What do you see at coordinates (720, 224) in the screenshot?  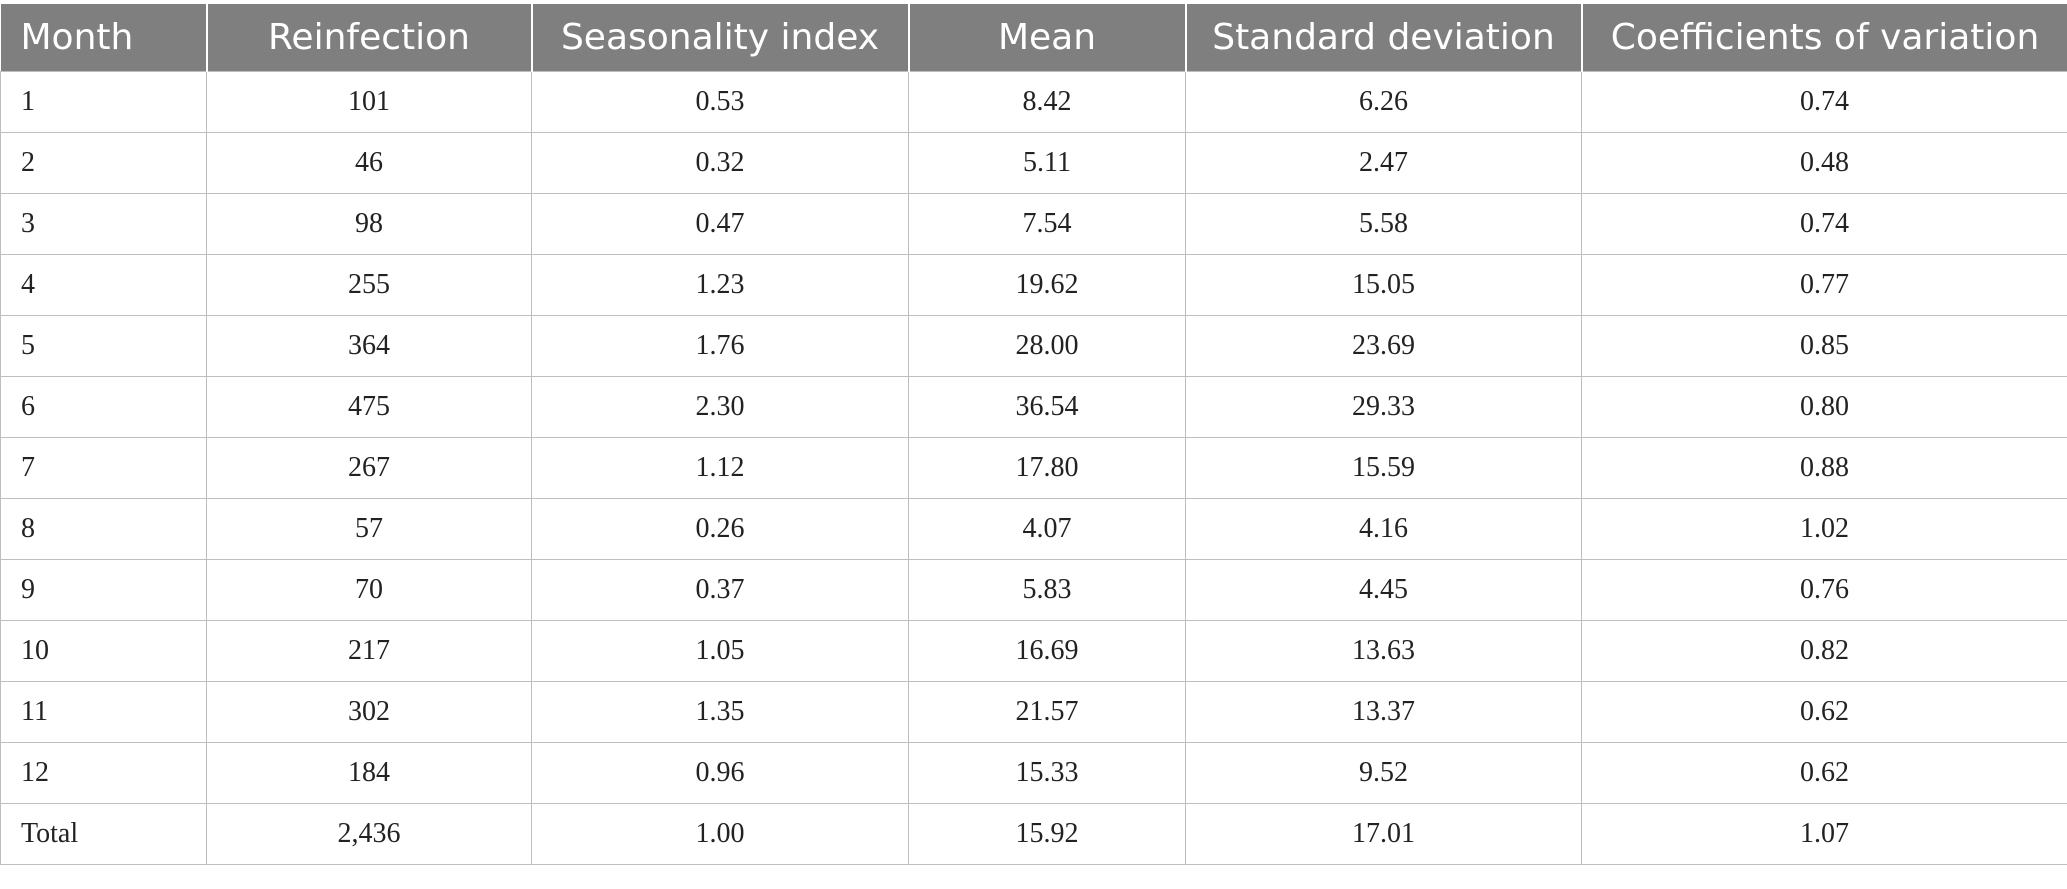 I see `cell-seasonality-index: 0.47` at bounding box center [720, 224].